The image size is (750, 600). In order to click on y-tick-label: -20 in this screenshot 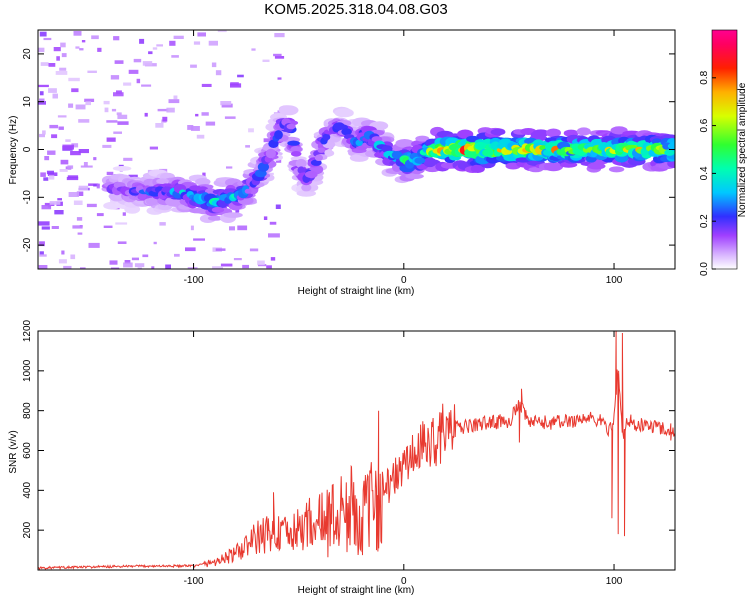, I will do `click(27, 244)`.